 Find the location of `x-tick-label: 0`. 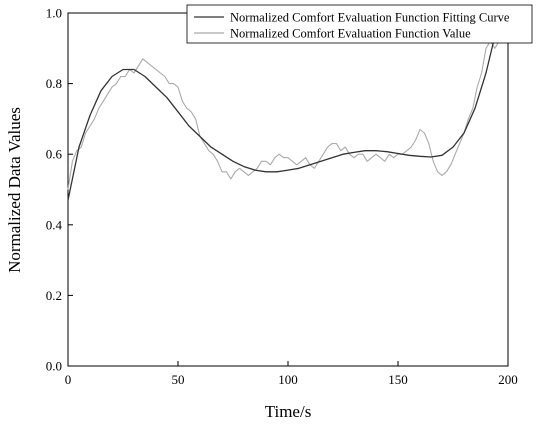

x-tick-label: 0 is located at coordinates (68, 379).